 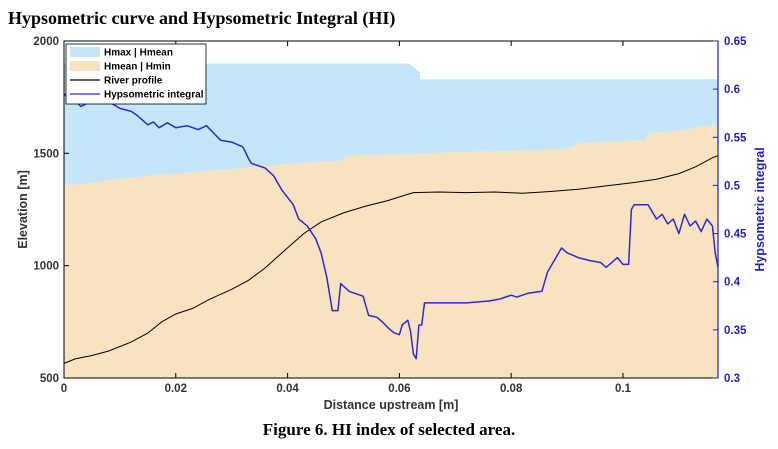 What do you see at coordinates (623, 389) in the screenshot?
I see `x-tick-label: 0.1` at bounding box center [623, 389].